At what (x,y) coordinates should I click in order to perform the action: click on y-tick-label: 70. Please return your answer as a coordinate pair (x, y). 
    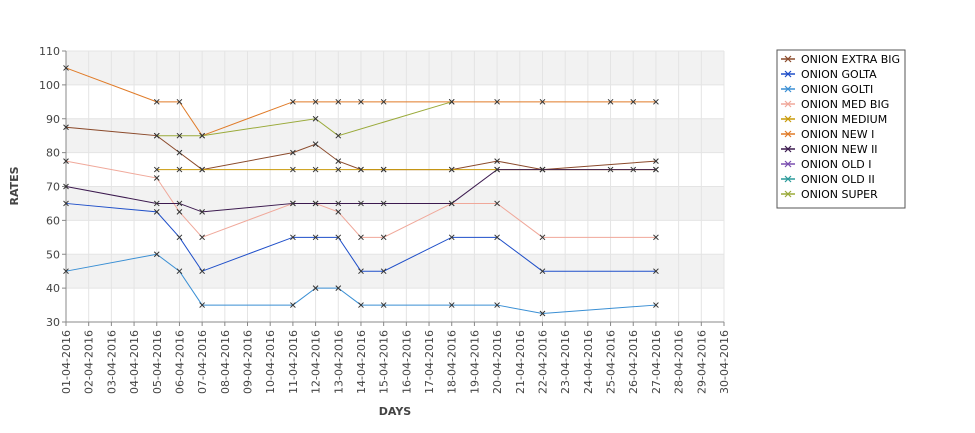
    Looking at the image, I should click on (53, 187).